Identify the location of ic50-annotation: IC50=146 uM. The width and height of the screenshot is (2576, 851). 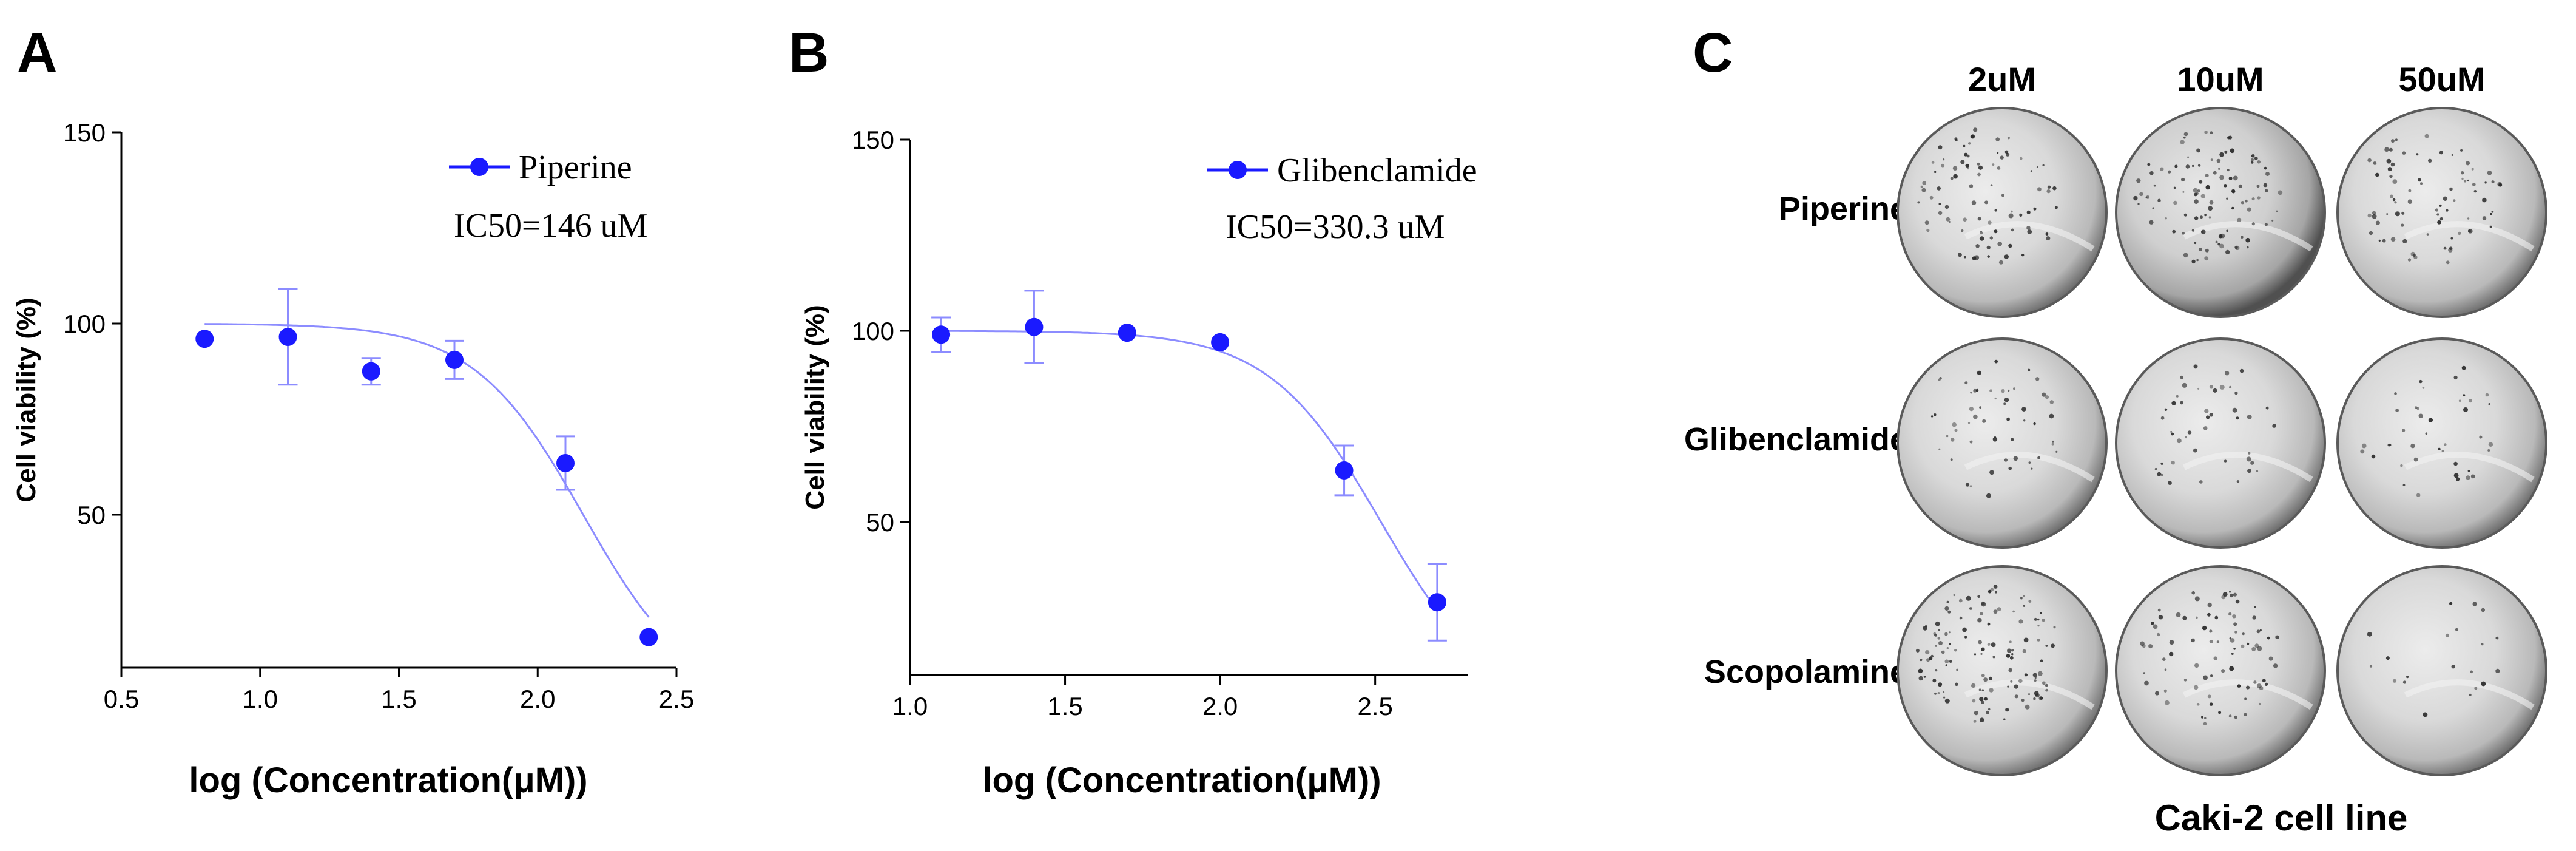
(550, 226).